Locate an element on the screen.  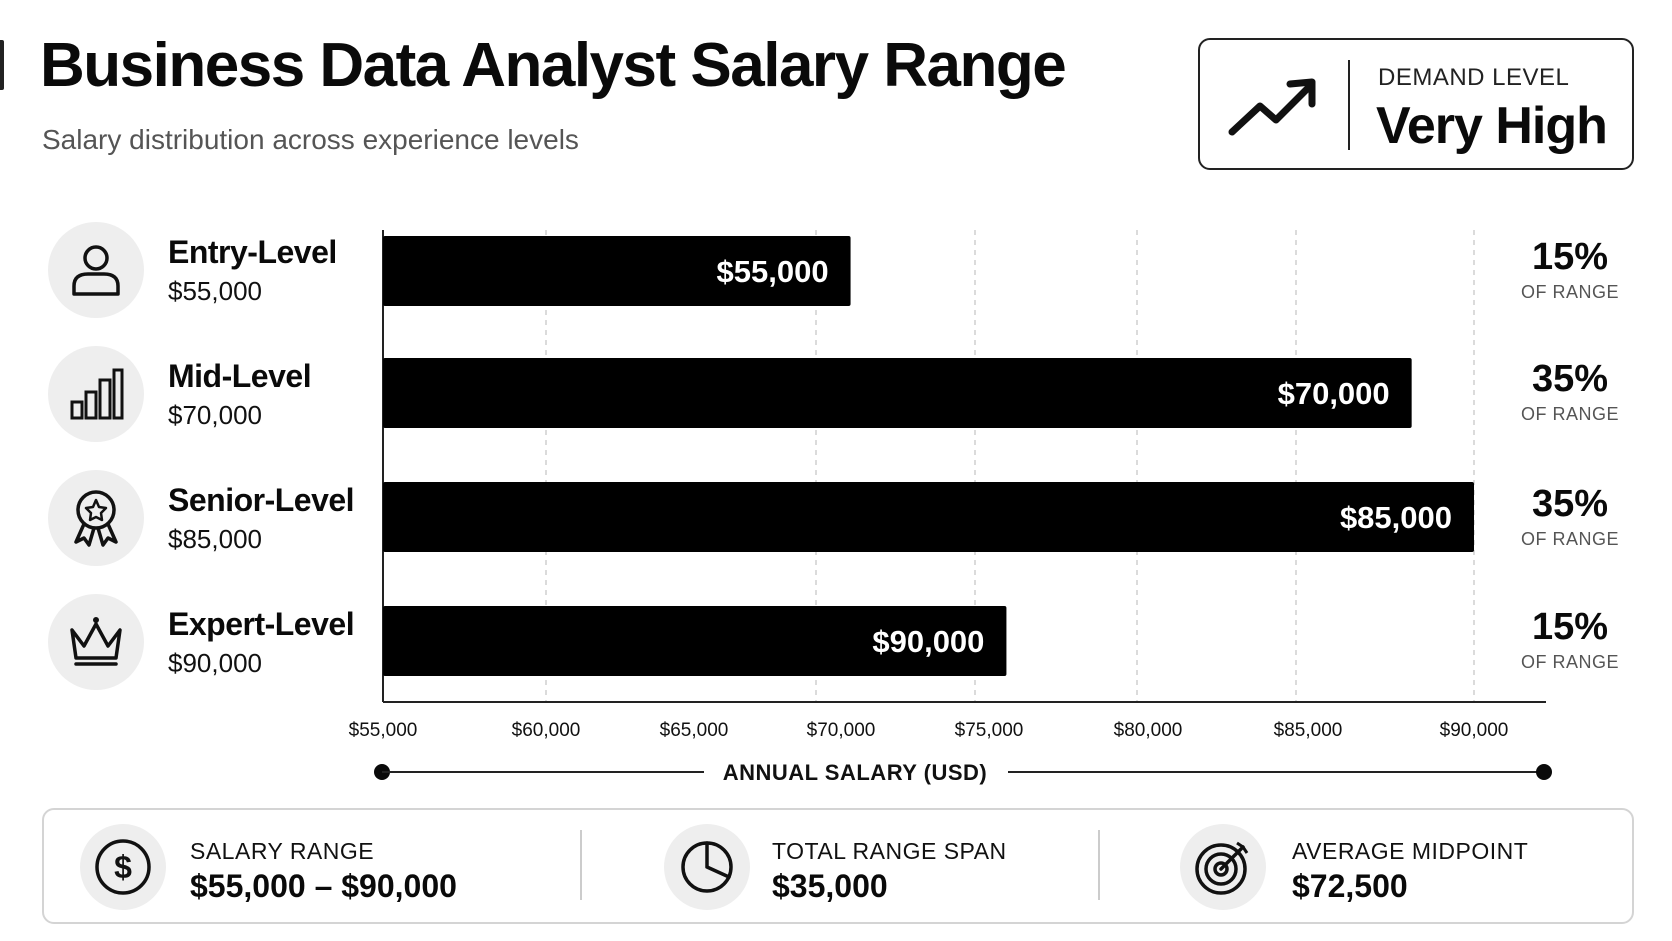
bar-chart-icon-badge is located at coordinates (96, 394).